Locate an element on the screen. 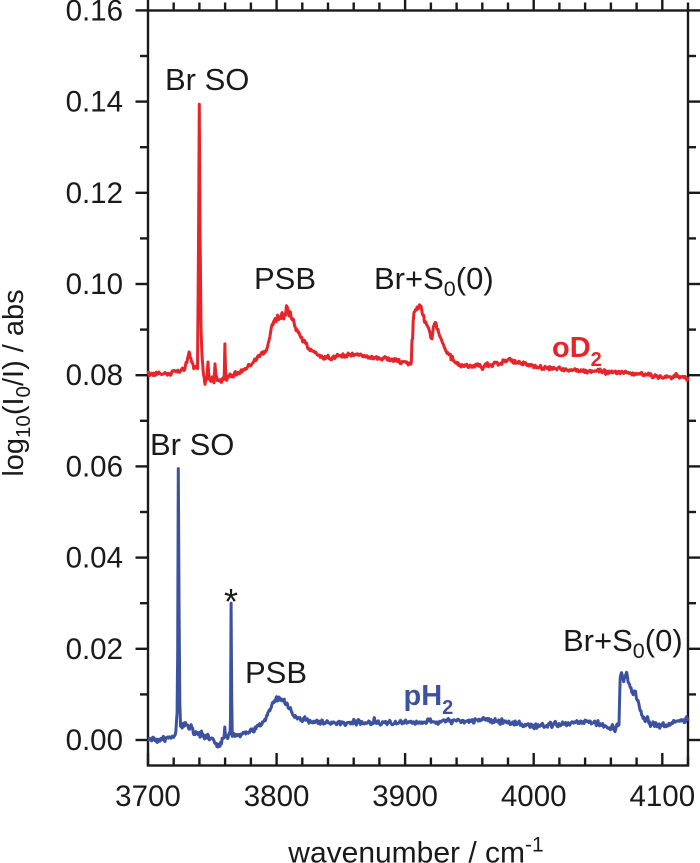  svg-text: 4000 is located at coordinates (534, 796).